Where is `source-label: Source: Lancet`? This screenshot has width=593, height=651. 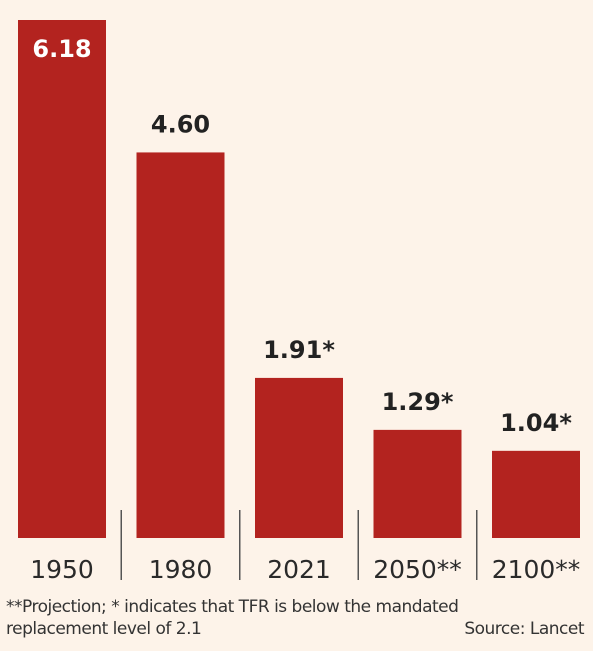 source-label: Source: Lancet is located at coordinates (524, 629).